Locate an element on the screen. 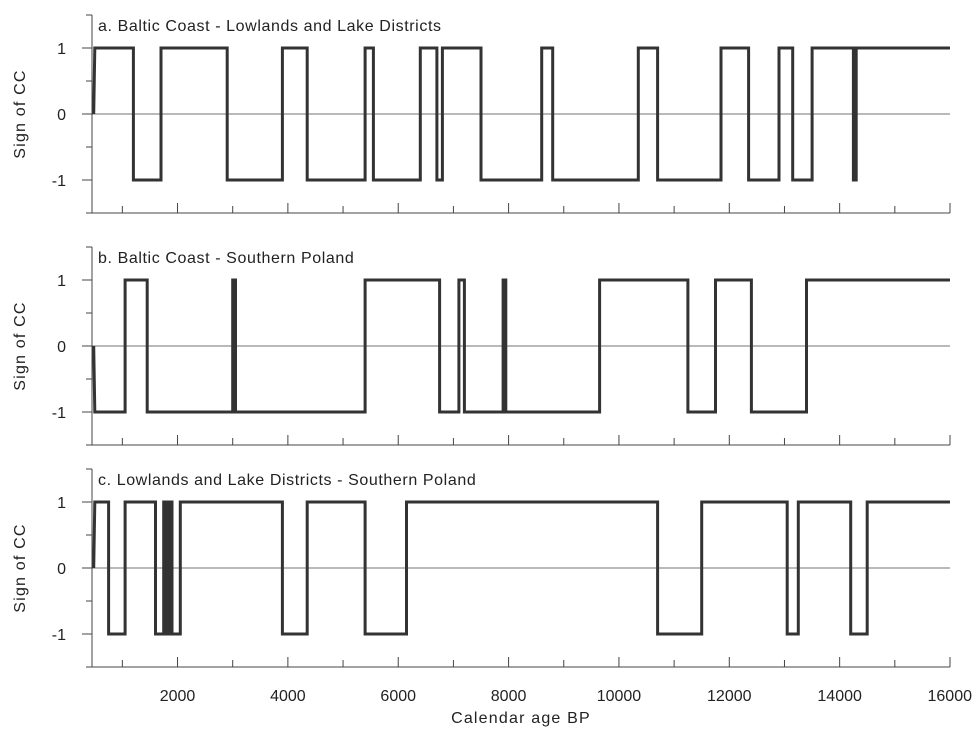 Image resolution: width=978 pixels, height=744 pixels. y-axis-title-c: Sign of CC is located at coordinates (20, 567).